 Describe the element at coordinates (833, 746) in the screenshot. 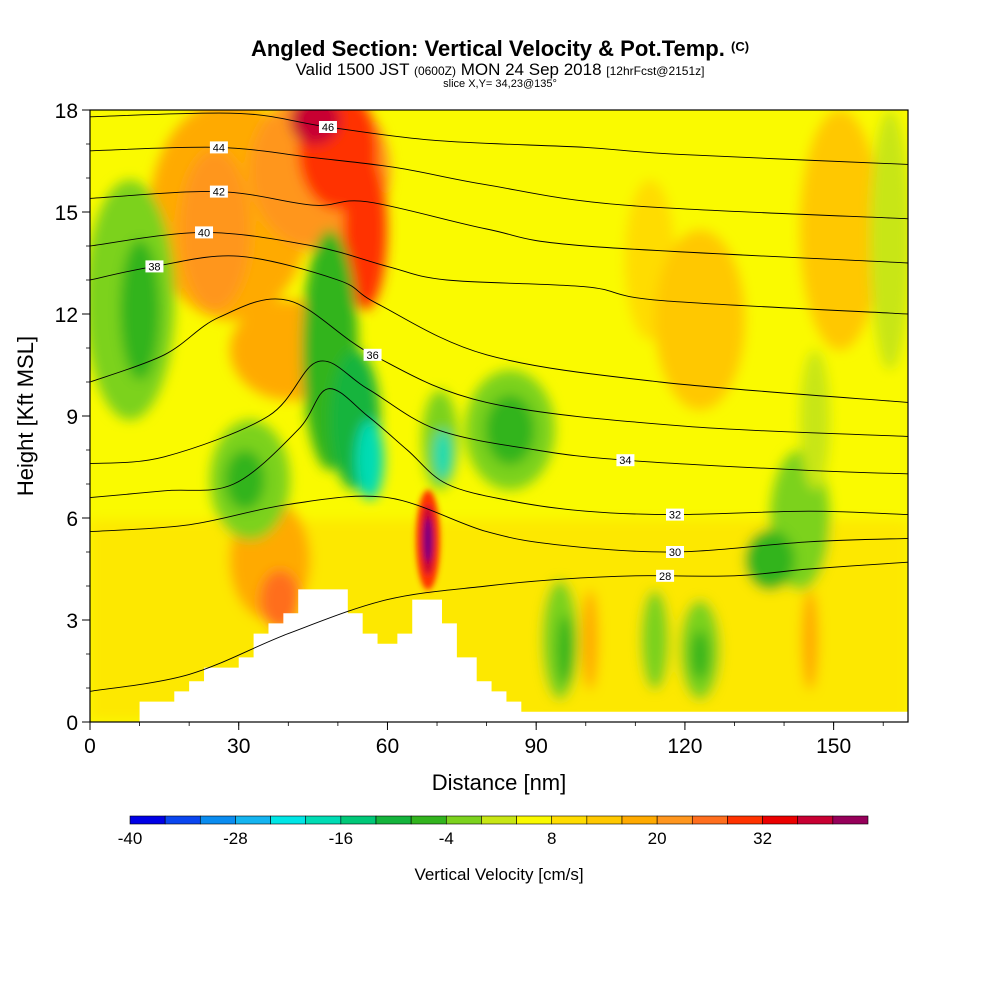

I see `x-tick-label: 150` at that location.